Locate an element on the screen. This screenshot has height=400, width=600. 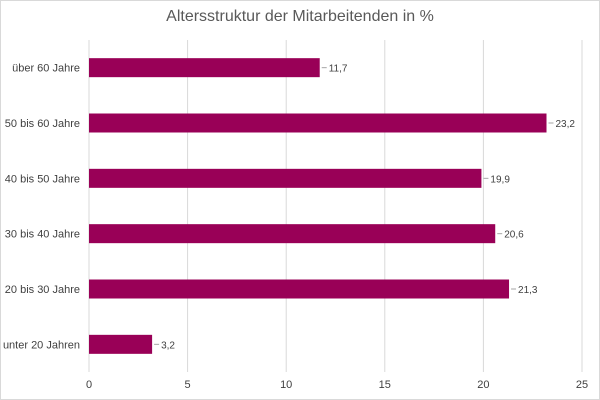
data-label: 19,9 is located at coordinates (500, 179).